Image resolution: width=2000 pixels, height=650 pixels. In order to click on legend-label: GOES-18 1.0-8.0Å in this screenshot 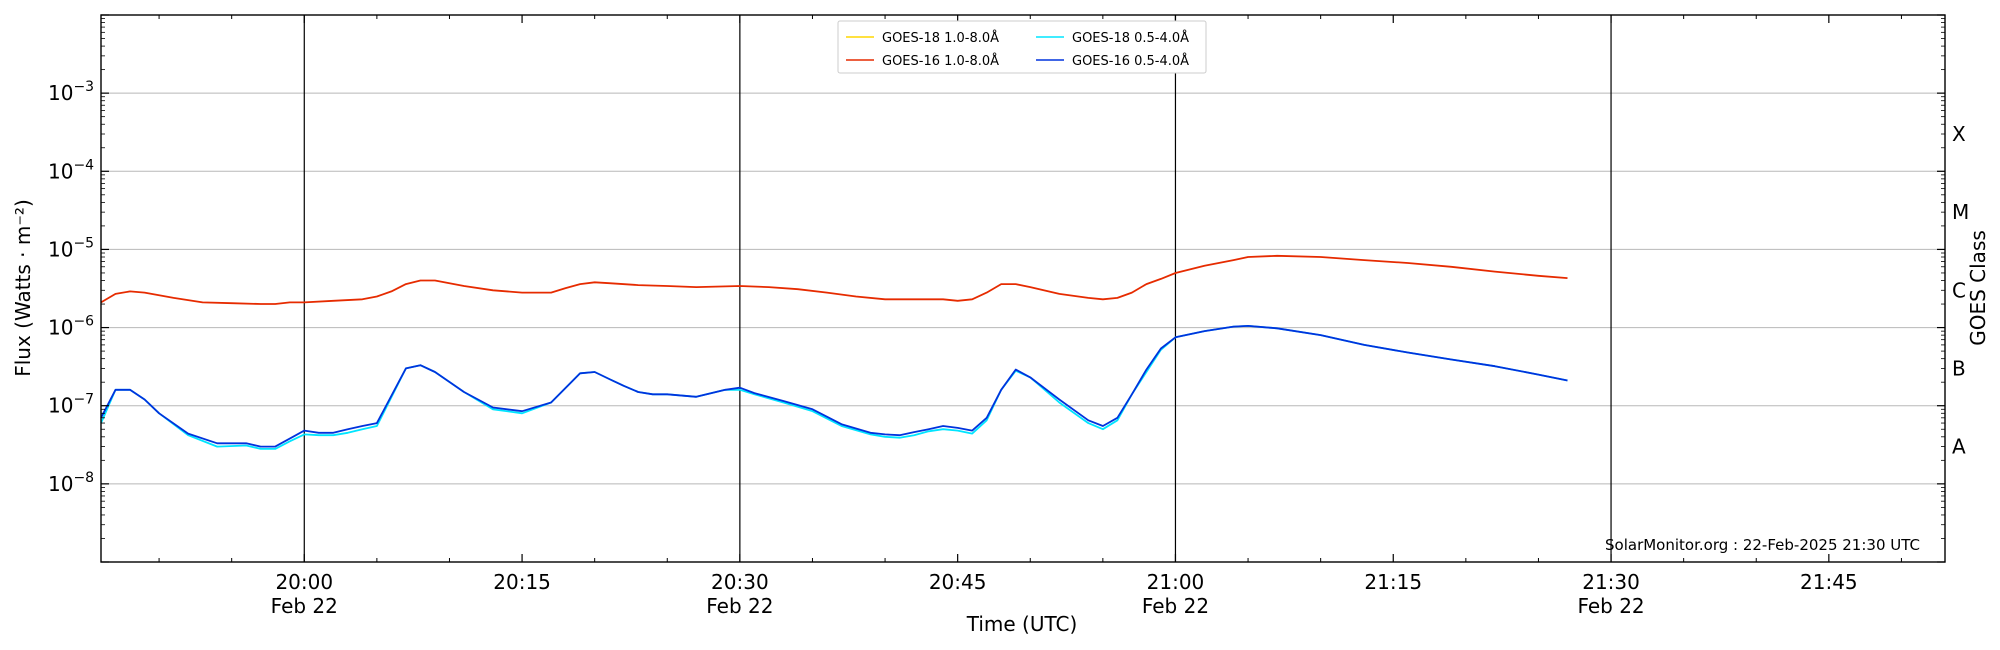, I will do `click(940, 38)`.